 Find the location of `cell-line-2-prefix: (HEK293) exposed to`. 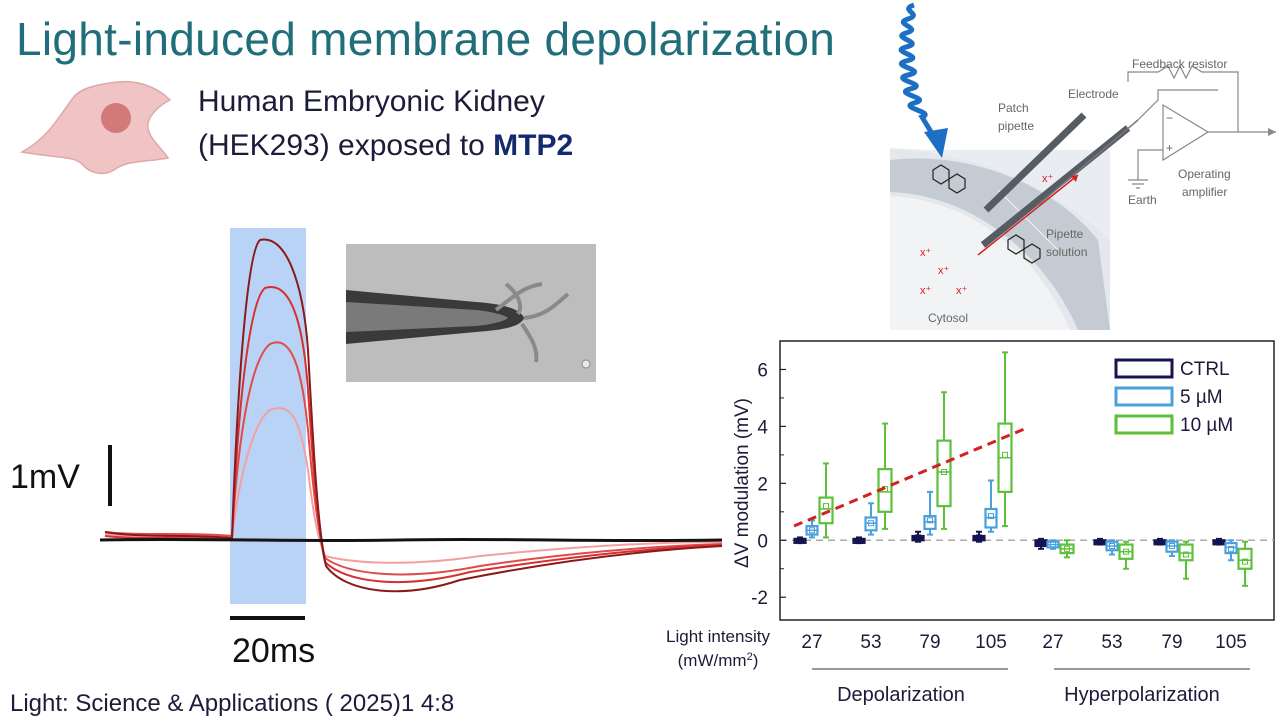

cell-line-2-prefix: (HEK293) exposed to is located at coordinates (346, 145).